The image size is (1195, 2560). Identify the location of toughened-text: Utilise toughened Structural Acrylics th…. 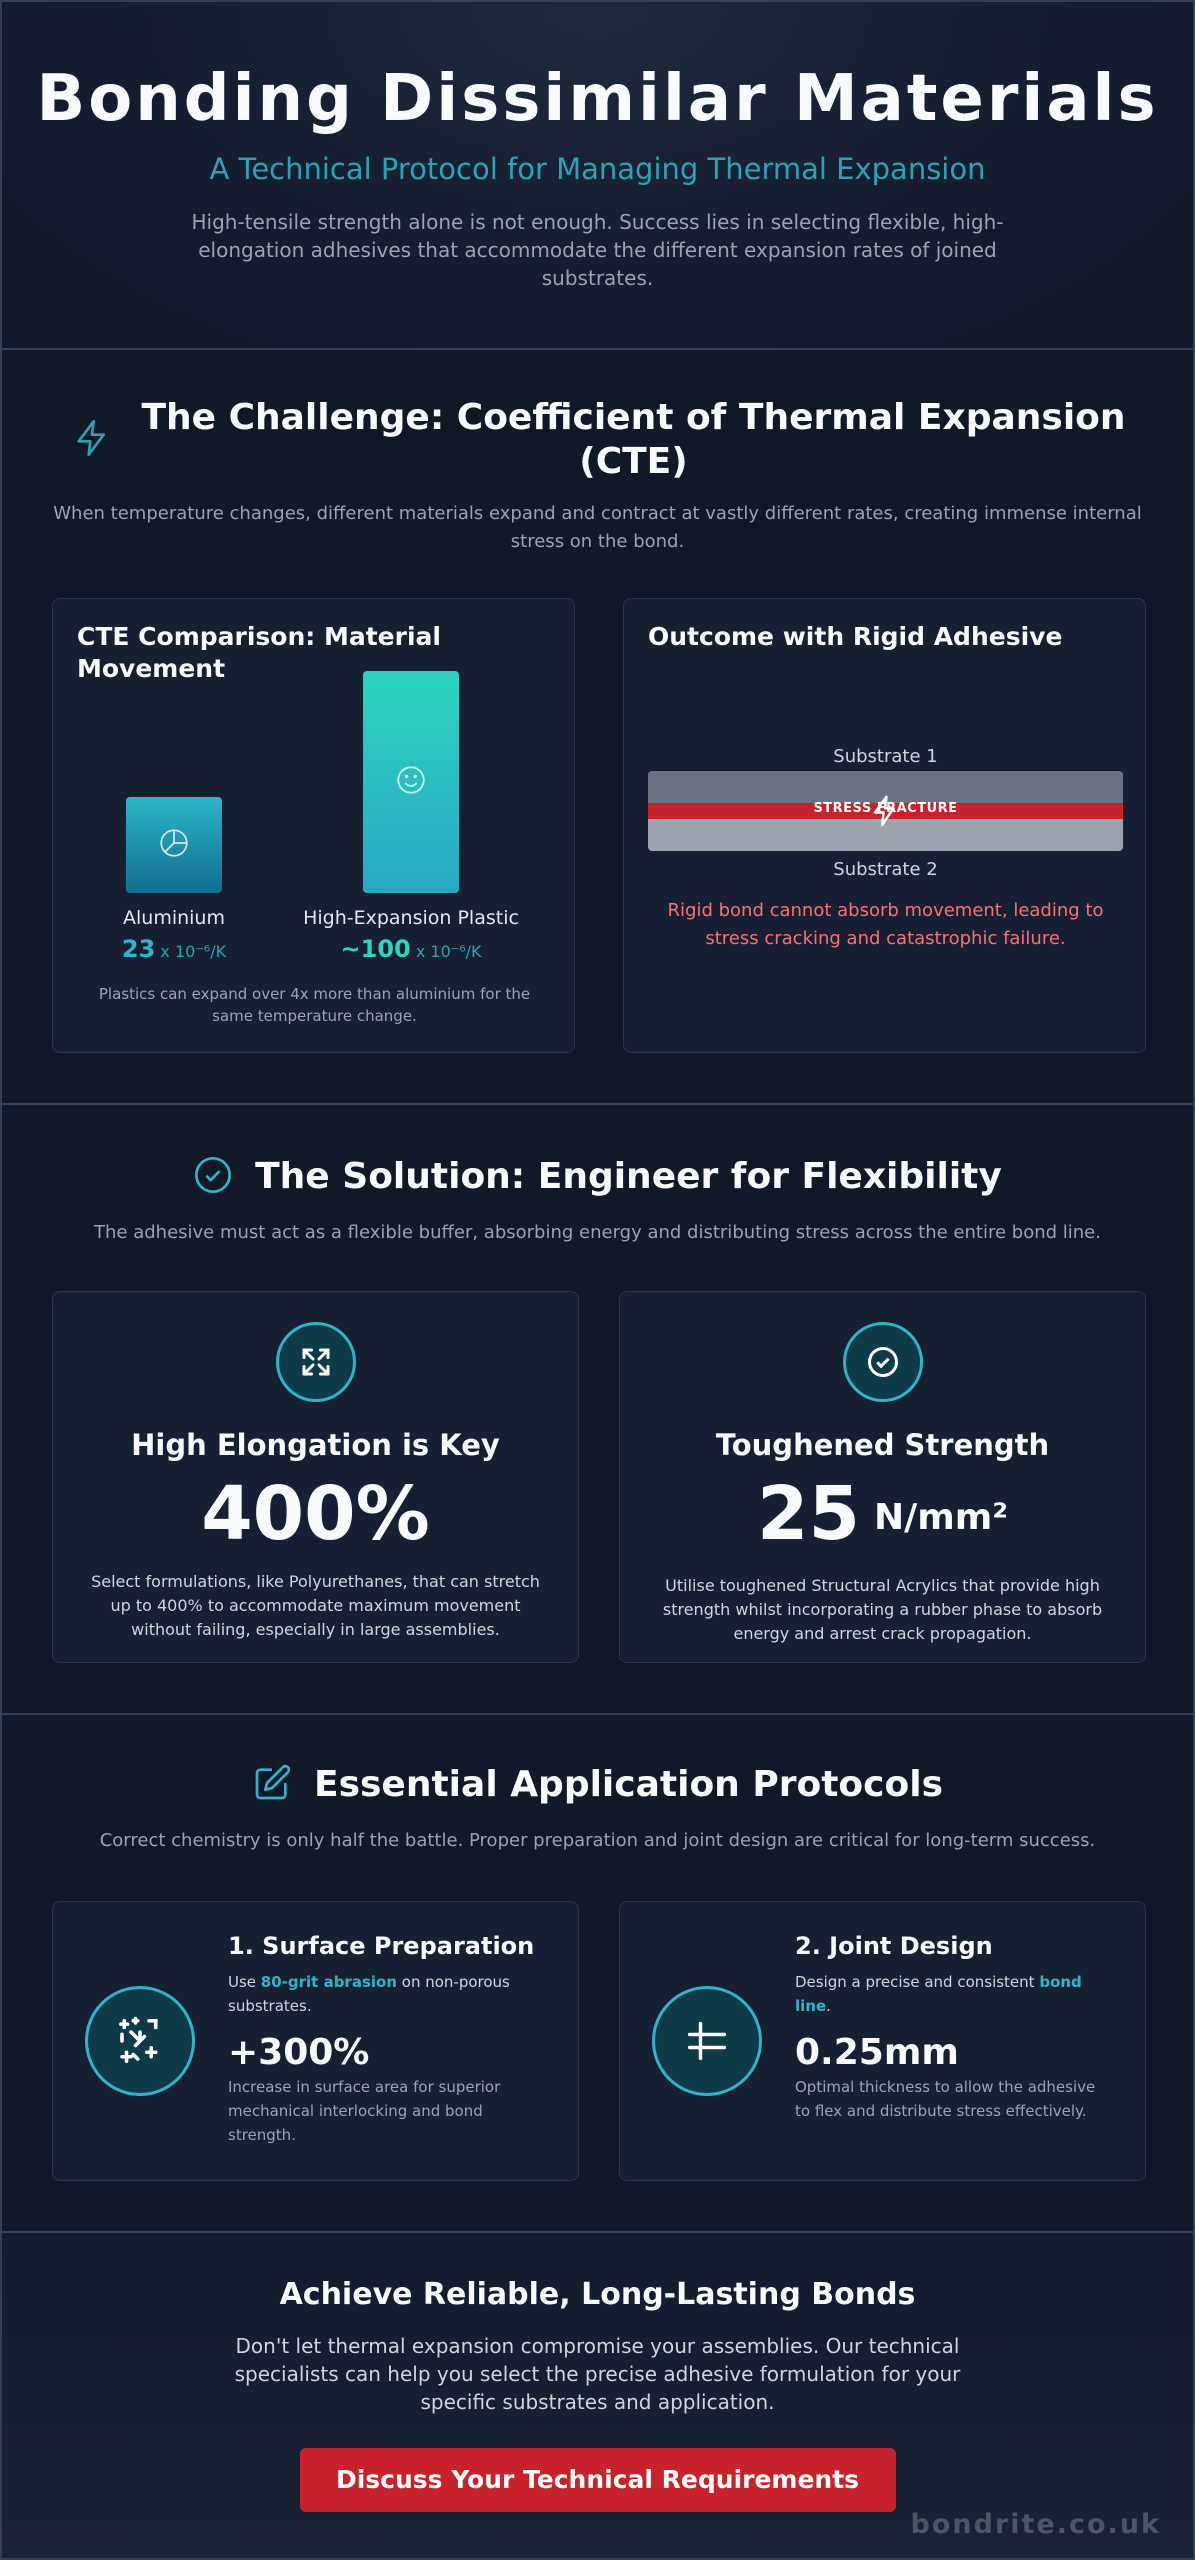
(882, 1610).